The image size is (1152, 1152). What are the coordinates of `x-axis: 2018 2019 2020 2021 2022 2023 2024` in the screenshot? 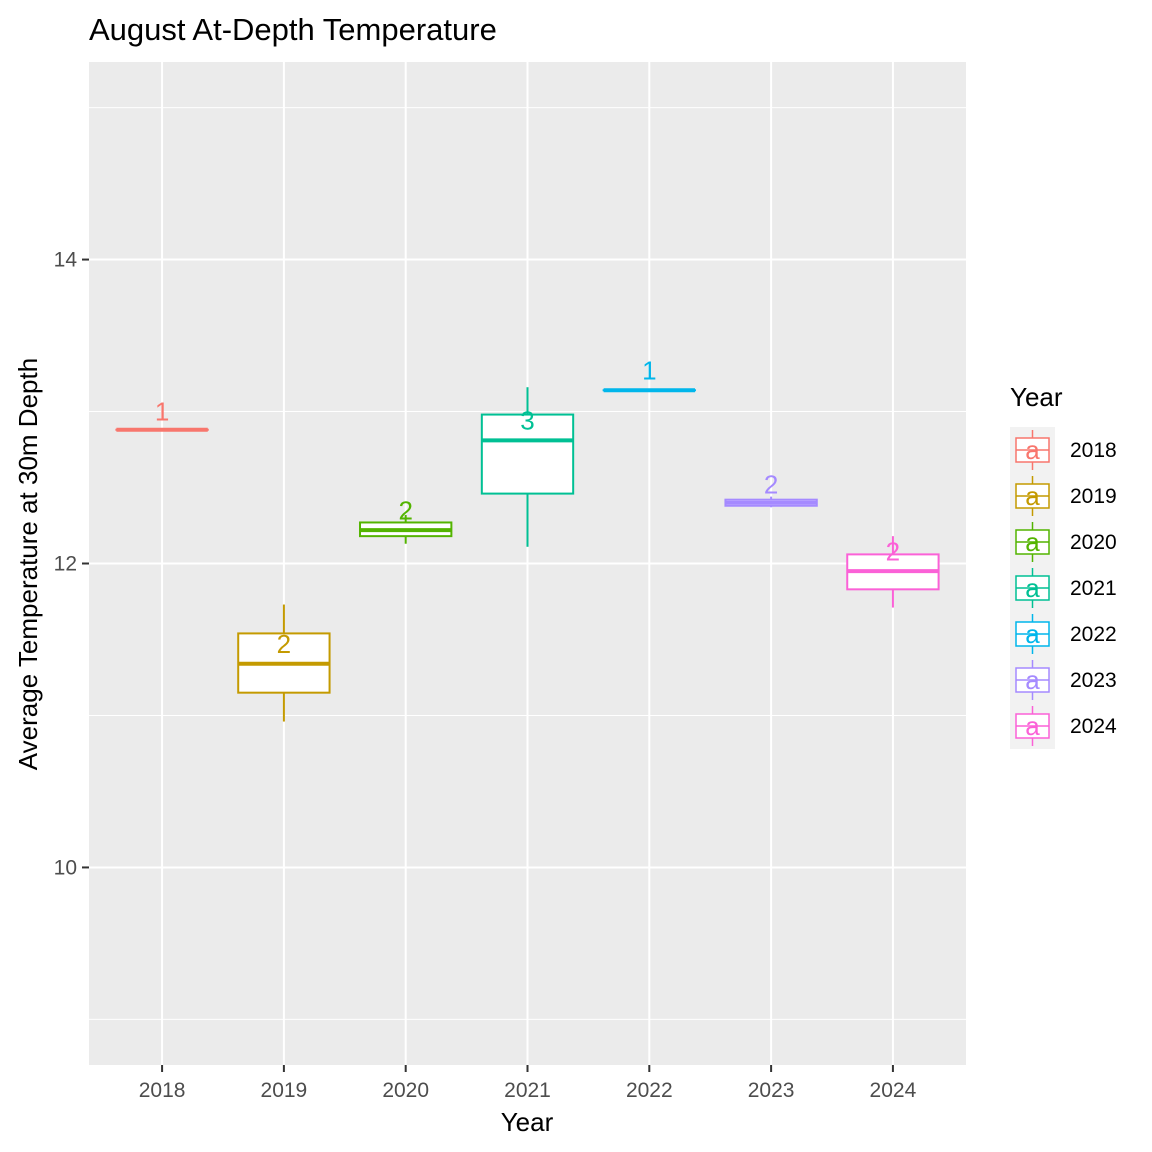 It's located at (528, 1083).